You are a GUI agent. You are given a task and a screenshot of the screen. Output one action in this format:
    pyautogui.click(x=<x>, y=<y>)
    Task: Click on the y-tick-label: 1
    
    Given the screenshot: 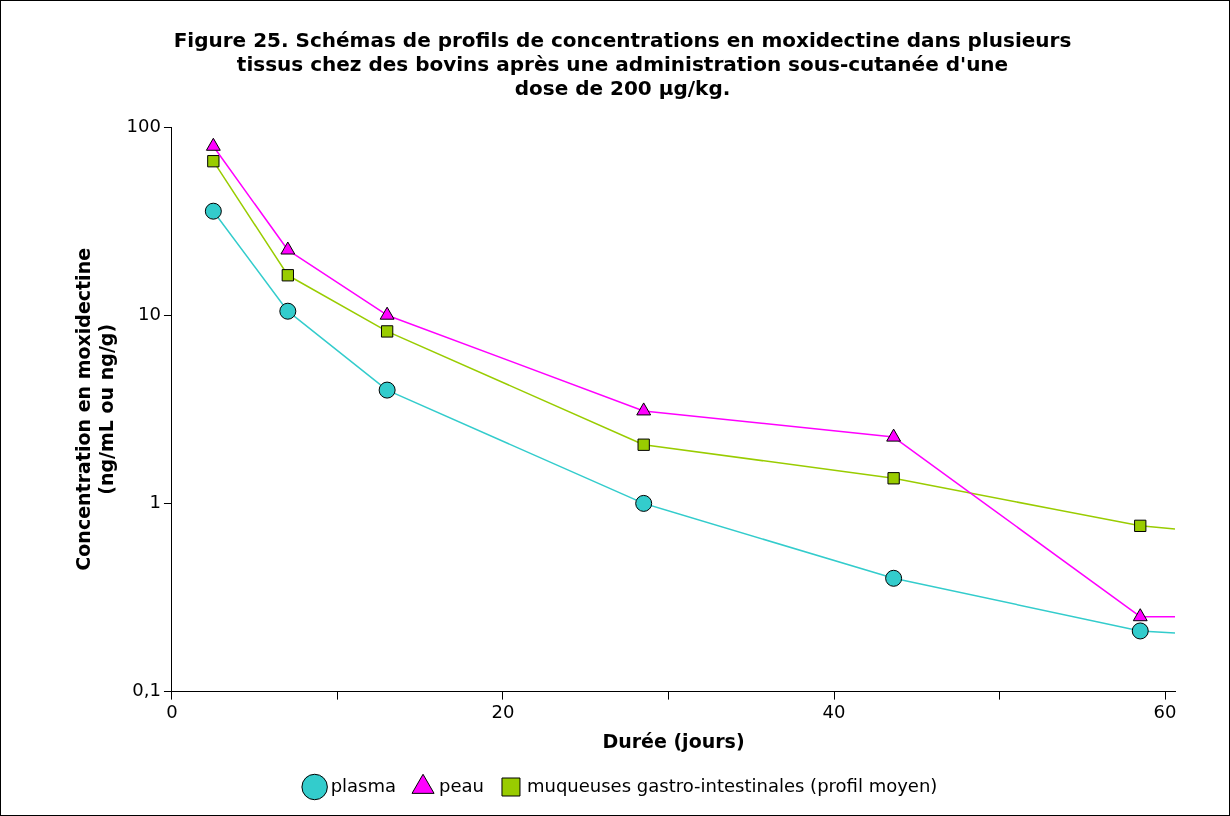 What is the action you would take?
    pyautogui.click(x=155, y=502)
    